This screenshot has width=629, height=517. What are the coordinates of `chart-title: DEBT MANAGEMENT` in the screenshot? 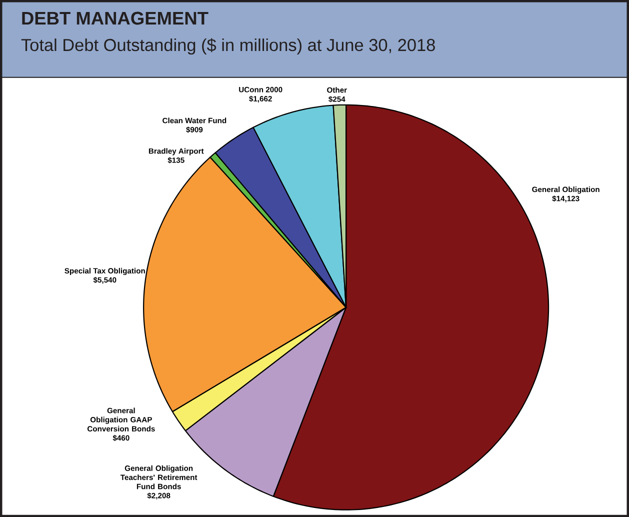 It's located at (115, 18).